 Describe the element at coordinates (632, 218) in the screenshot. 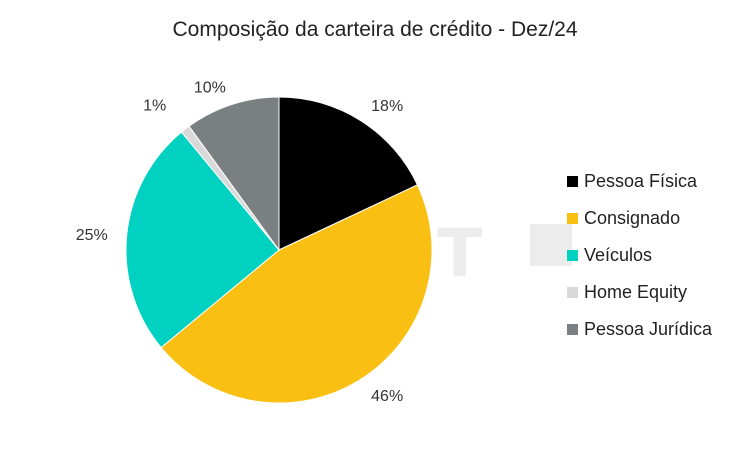

I see `legend-label: Consignado` at that location.